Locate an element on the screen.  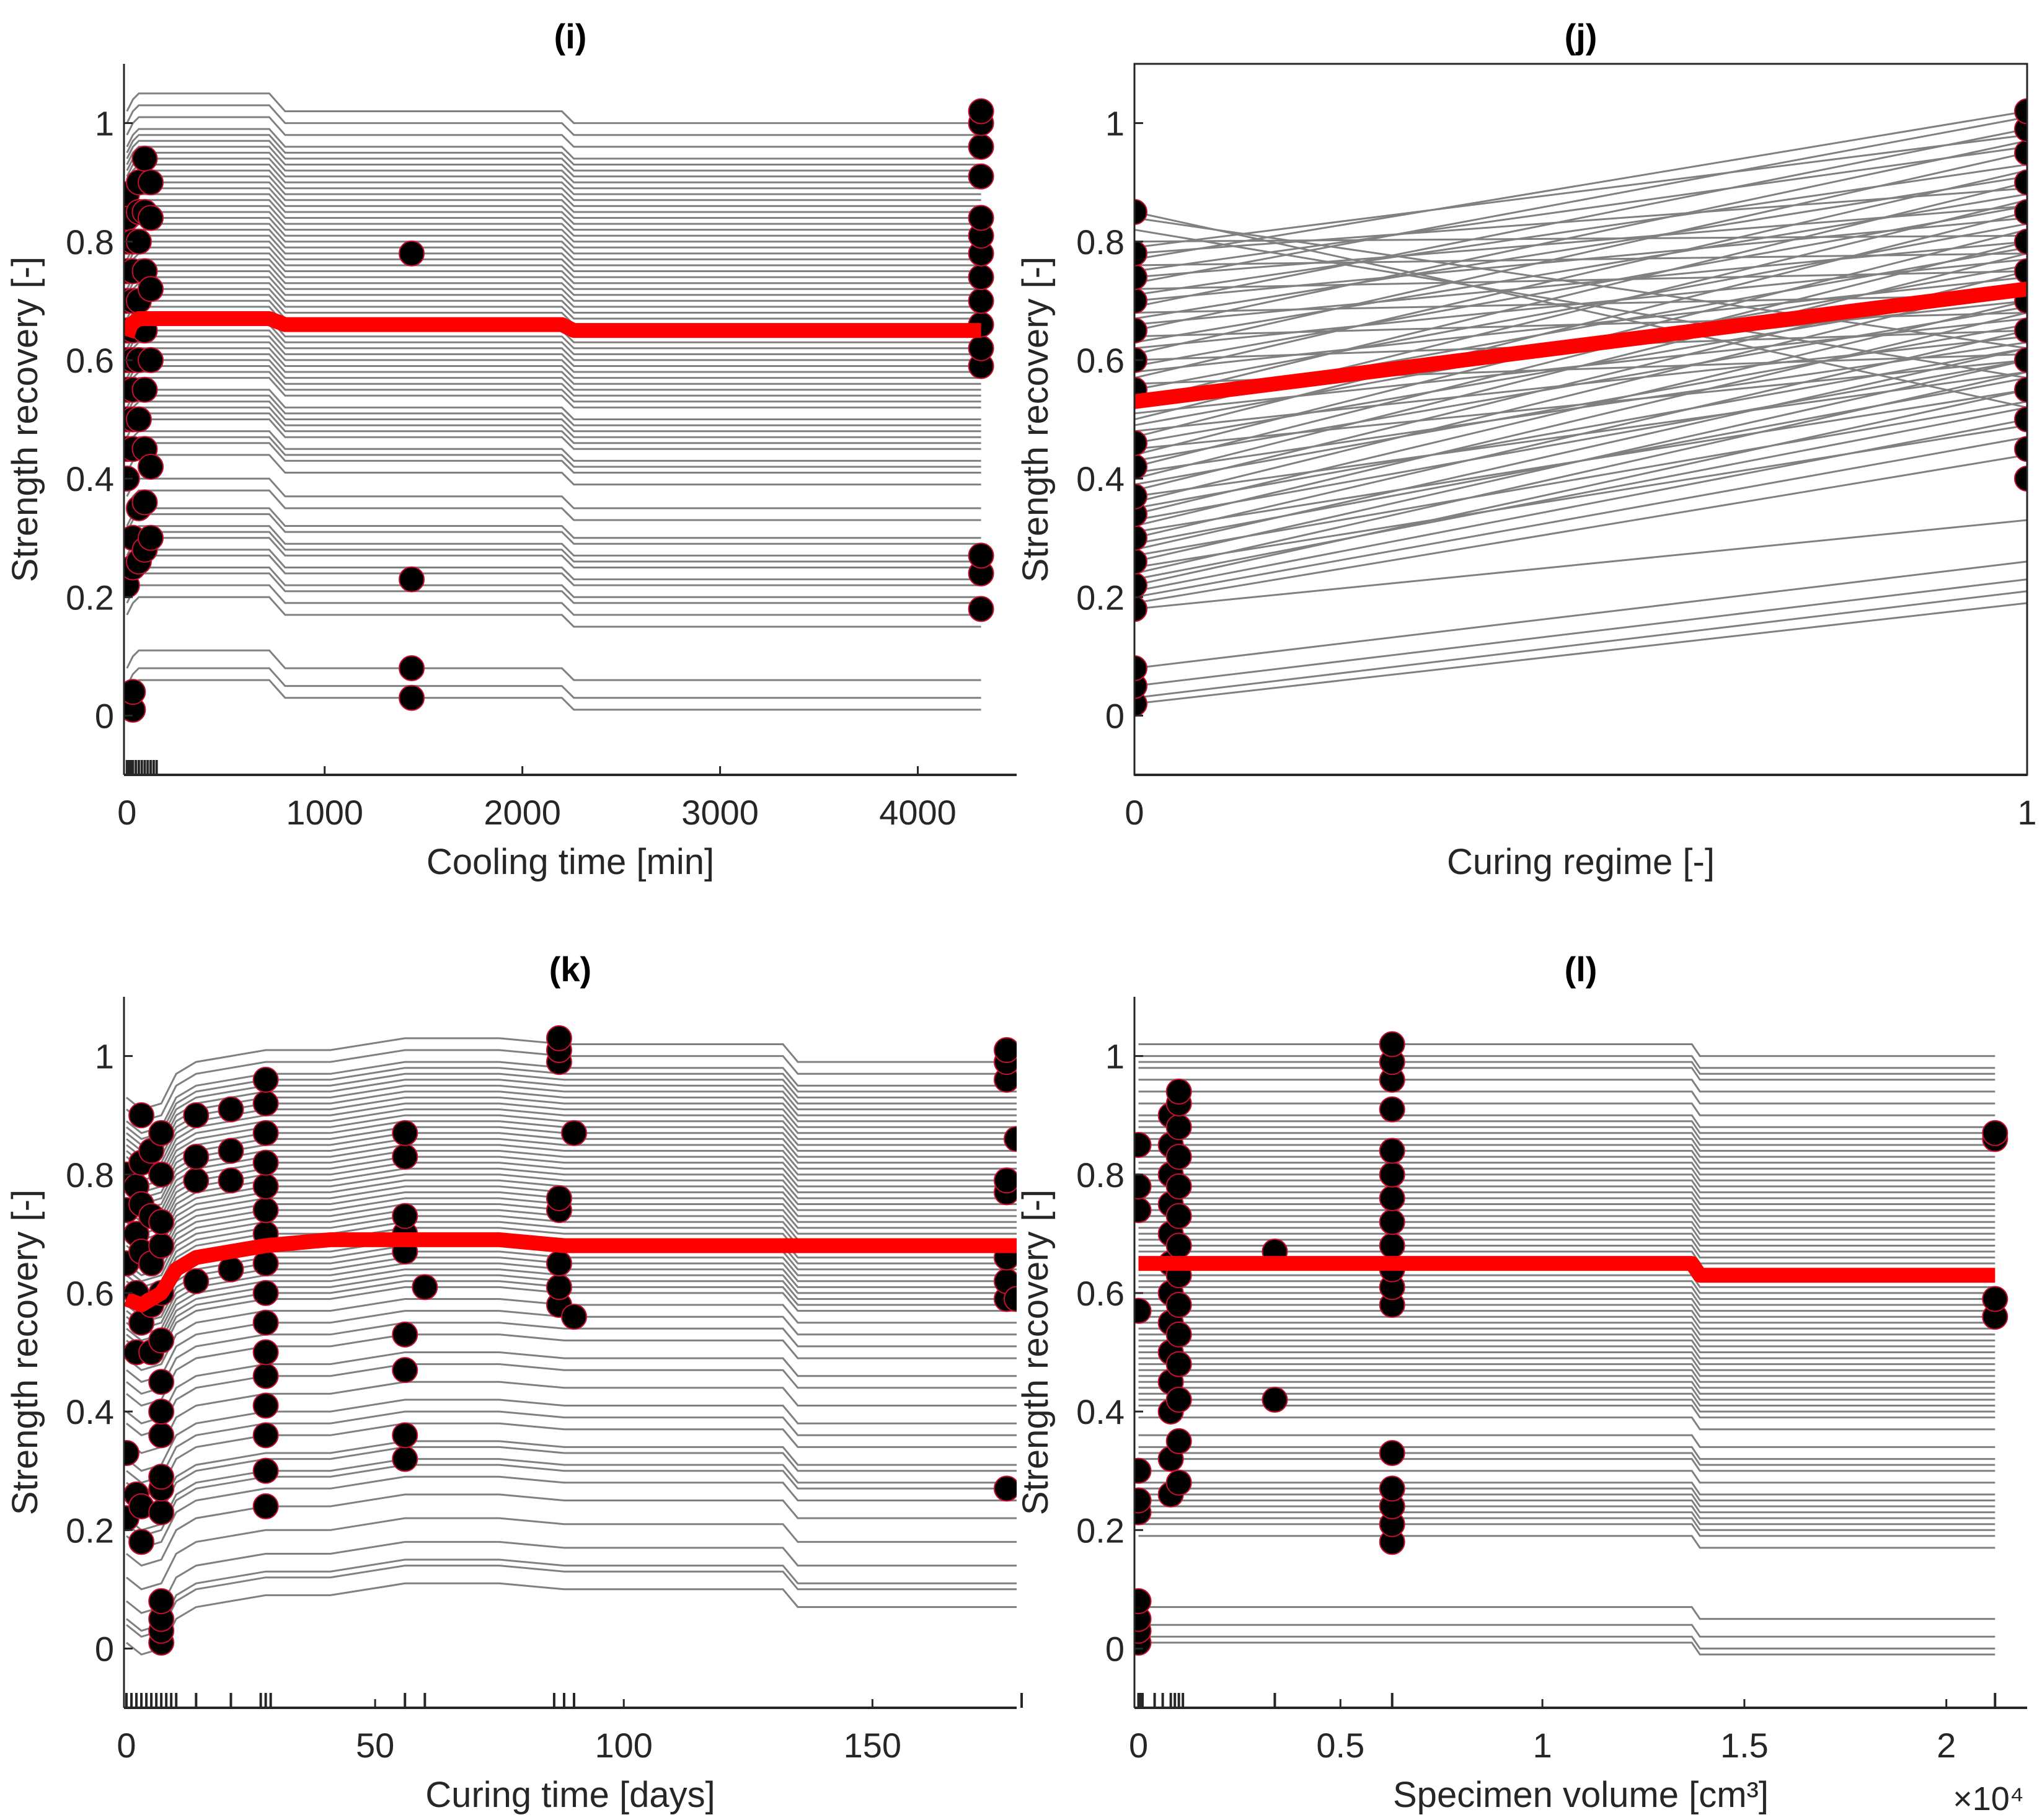
y-axis-label: Strength recovery [-] is located at coordinates (1035, 419).